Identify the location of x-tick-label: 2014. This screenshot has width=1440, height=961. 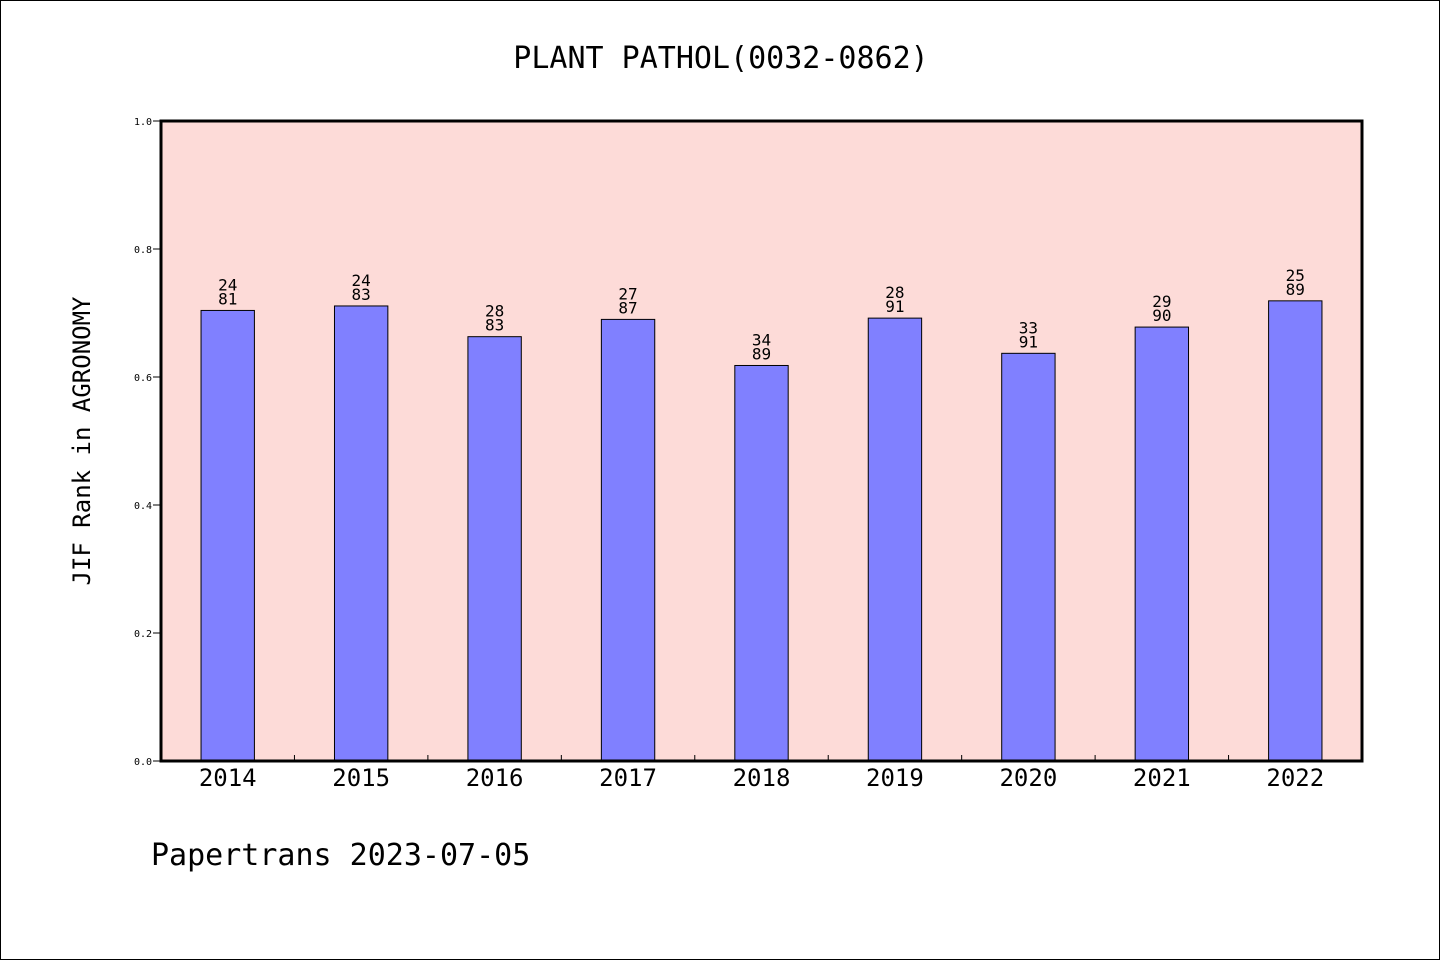
(228, 778).